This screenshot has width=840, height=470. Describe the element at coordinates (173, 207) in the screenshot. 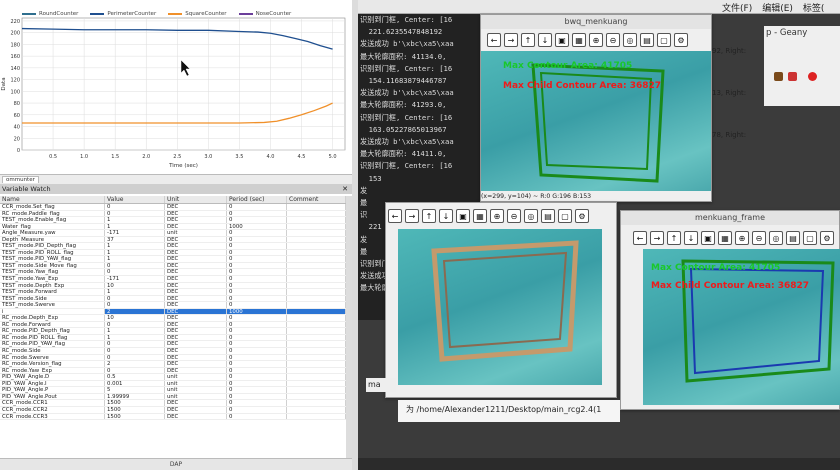

I see `table-row: CCR_mode.Set_flag 0 DEC 0` at that location.